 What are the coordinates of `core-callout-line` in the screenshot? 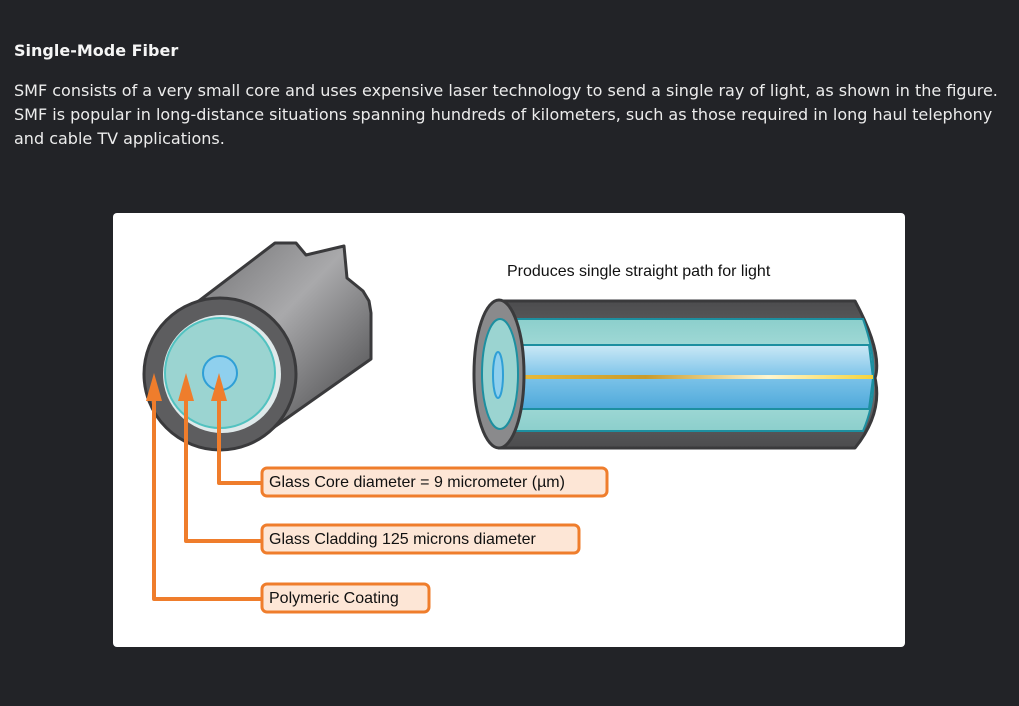 It's located at (240, 437).